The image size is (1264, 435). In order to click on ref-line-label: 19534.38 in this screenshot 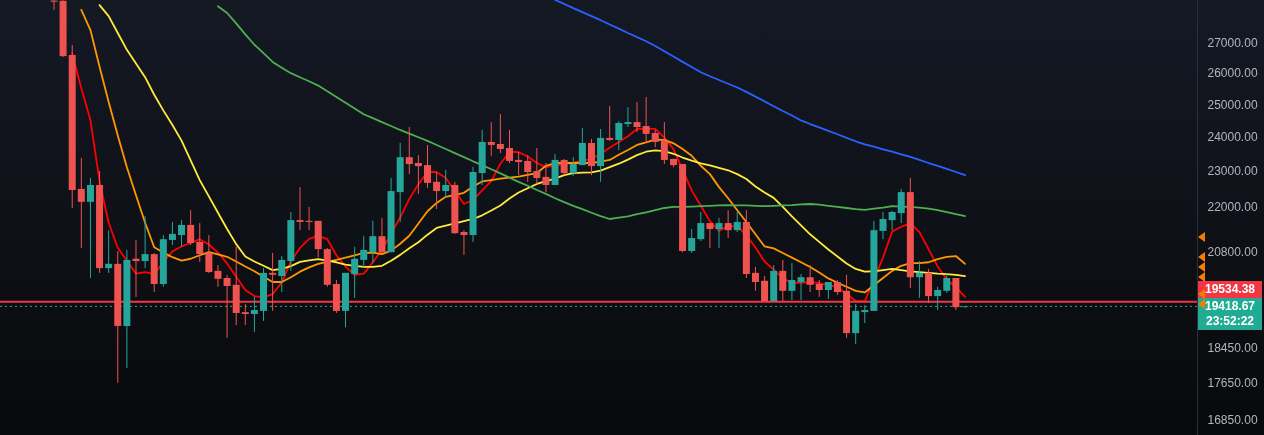, I will do `click(1230, 290)`.